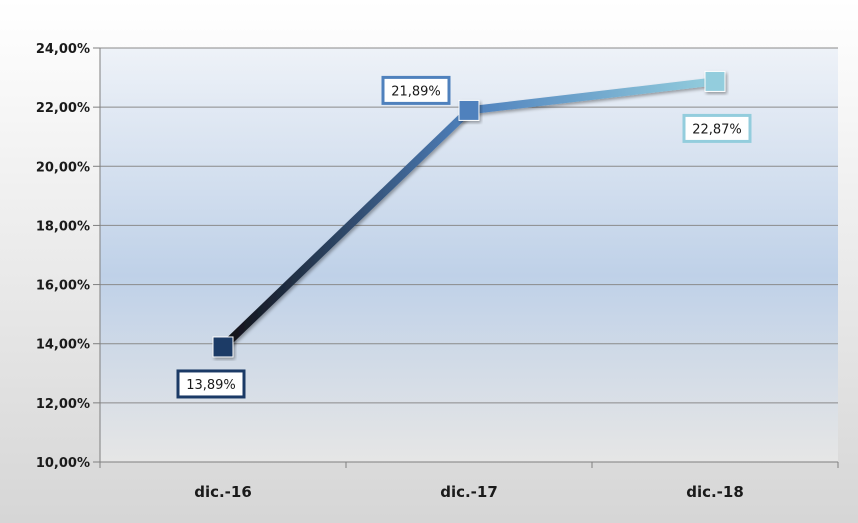  What do you see at coordinates (63, 345) in the screenshot?
I see `y-tick-label: 14,00%` at bounding box center [63, 345].